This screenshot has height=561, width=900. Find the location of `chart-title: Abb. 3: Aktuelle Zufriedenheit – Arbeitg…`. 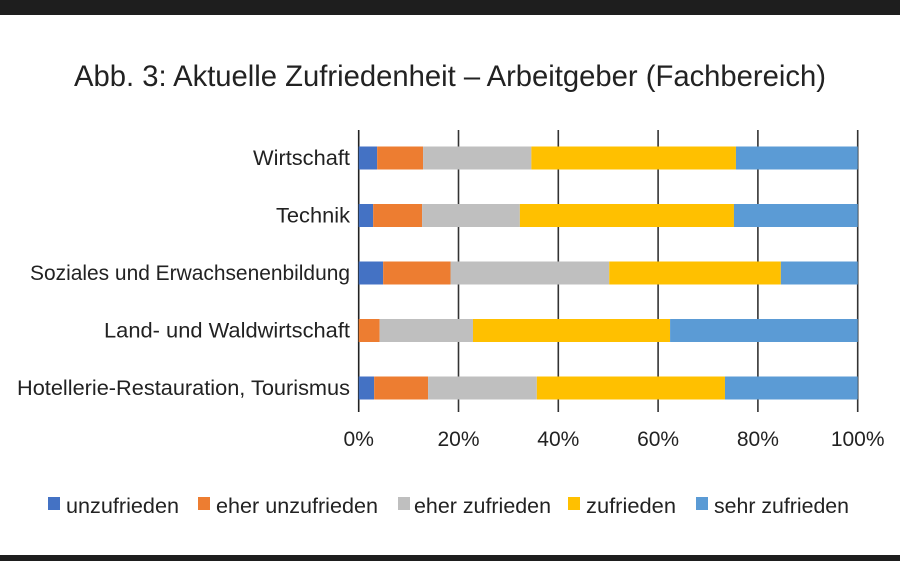

chart-title: Abb. 3: Aktuelle Zufriedenheit – Arbeitg… is located at coordinates (450, 76).